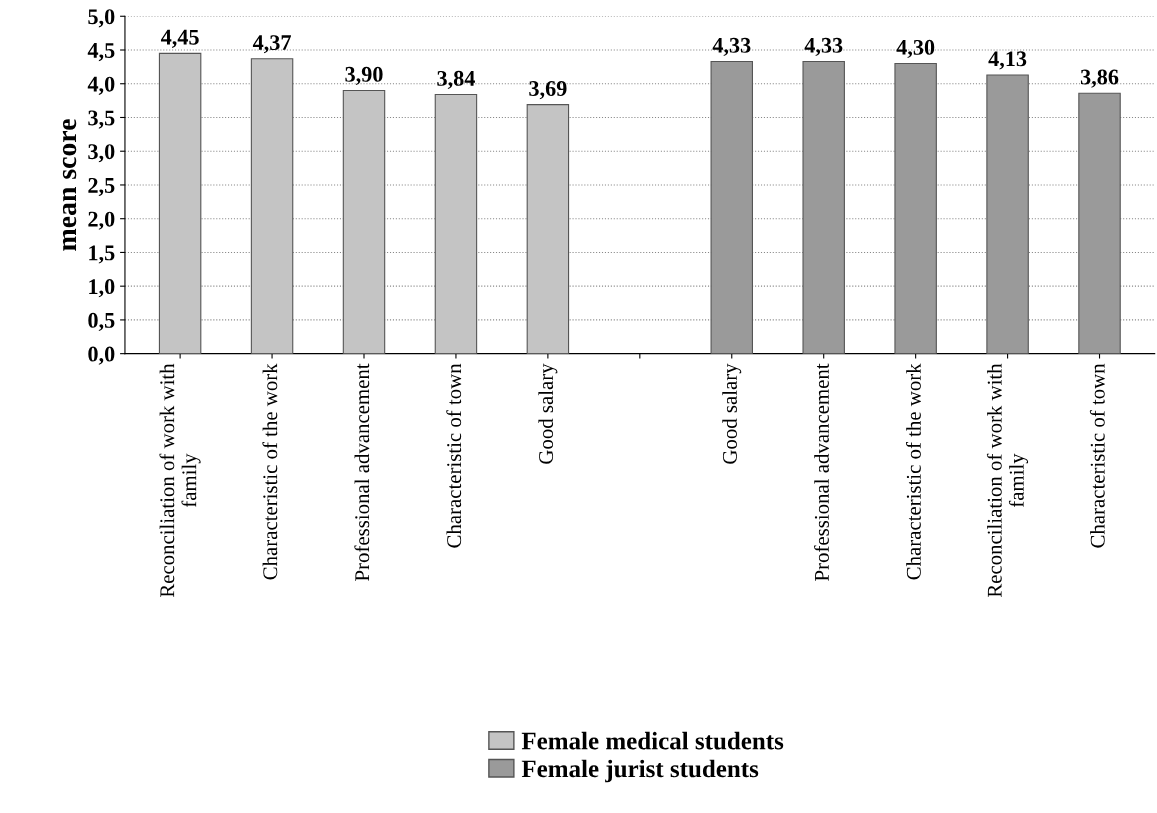 The width and height of the screenshot is (1157, 813). I want to click on y-tick-label: 4,5, so click(101, 52).